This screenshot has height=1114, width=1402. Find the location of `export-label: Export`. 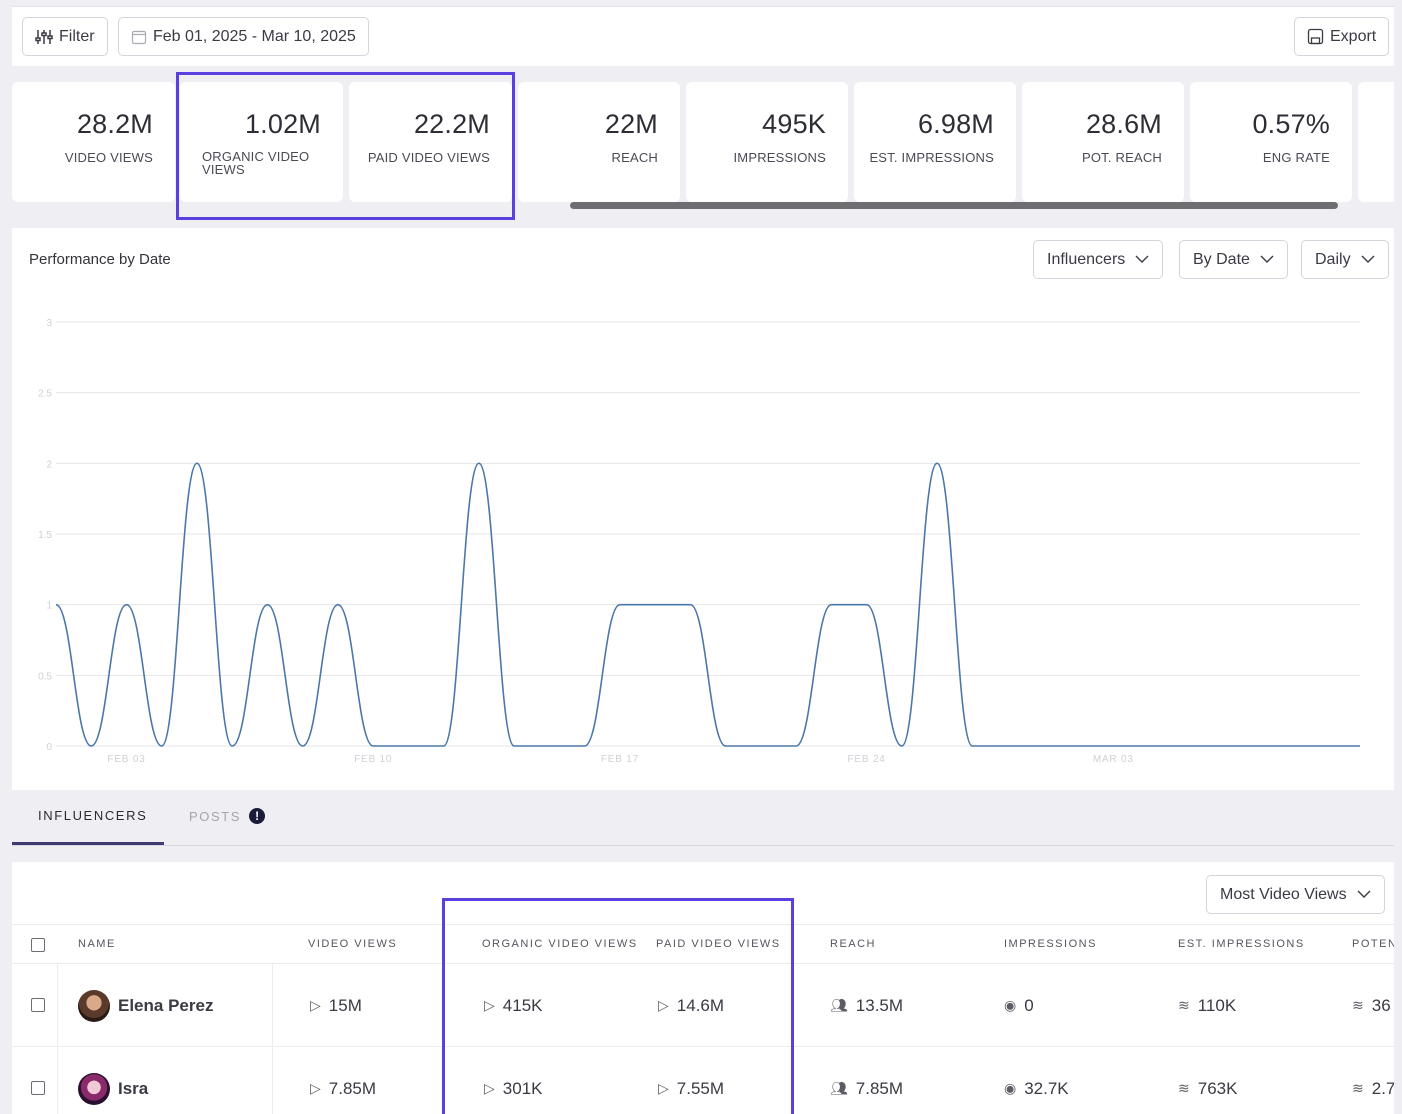

export-label: Export is located at coordinates (1353, 36).